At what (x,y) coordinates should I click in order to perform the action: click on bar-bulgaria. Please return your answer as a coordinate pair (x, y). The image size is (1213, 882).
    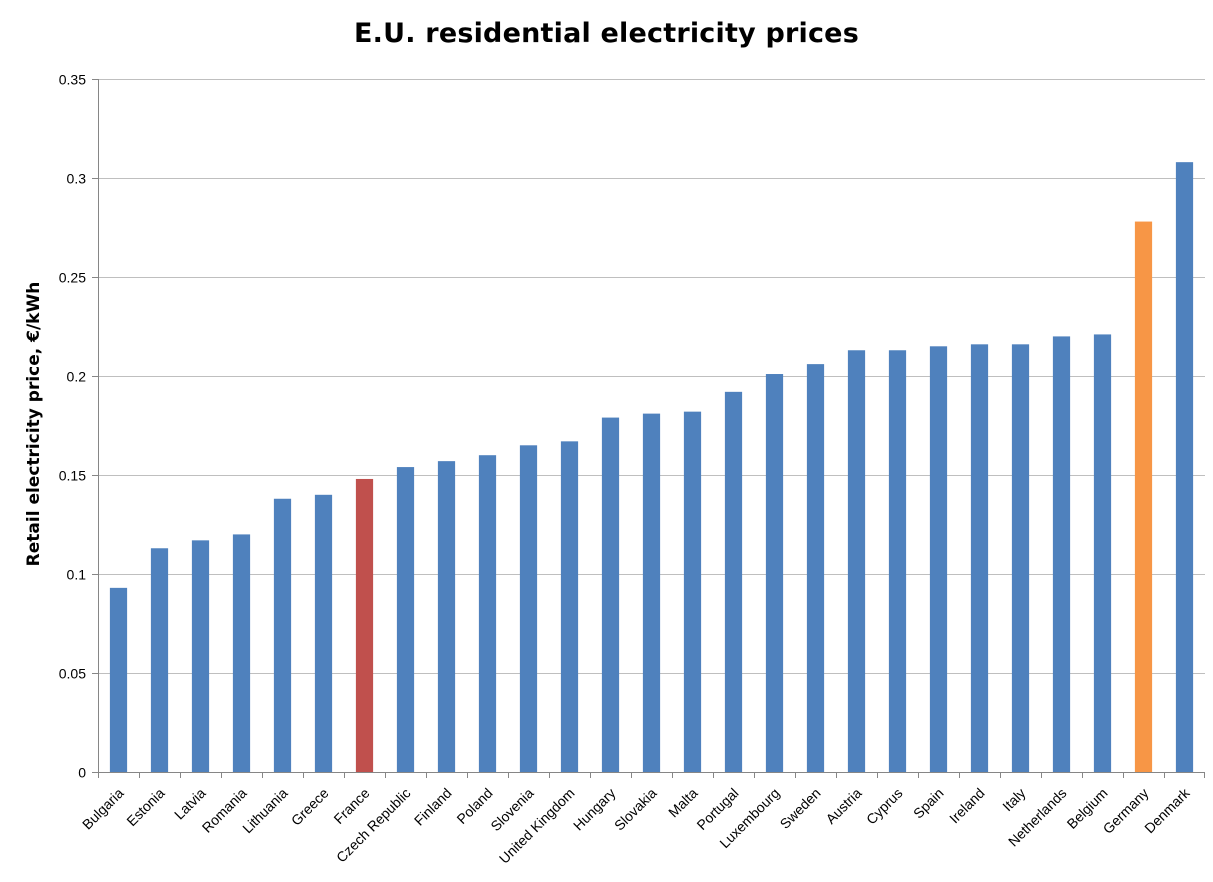
    Looking at the image, I should click on (118, 679).